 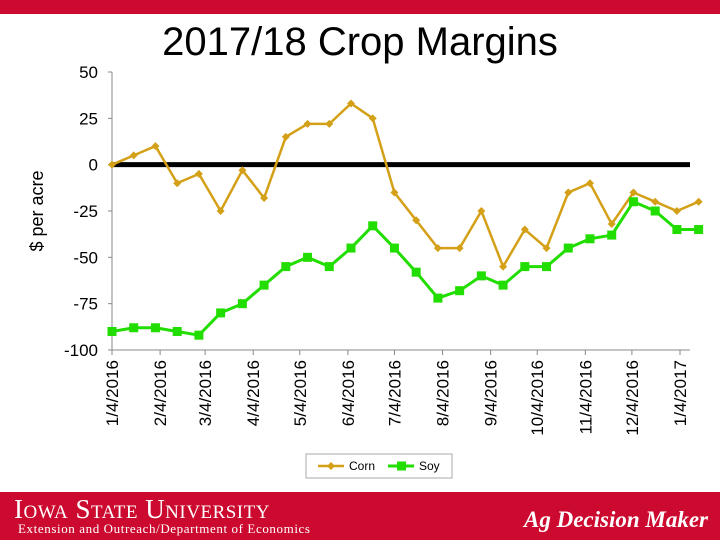 I want to click on y-tick-label: -75, so click(x=85, y=304).